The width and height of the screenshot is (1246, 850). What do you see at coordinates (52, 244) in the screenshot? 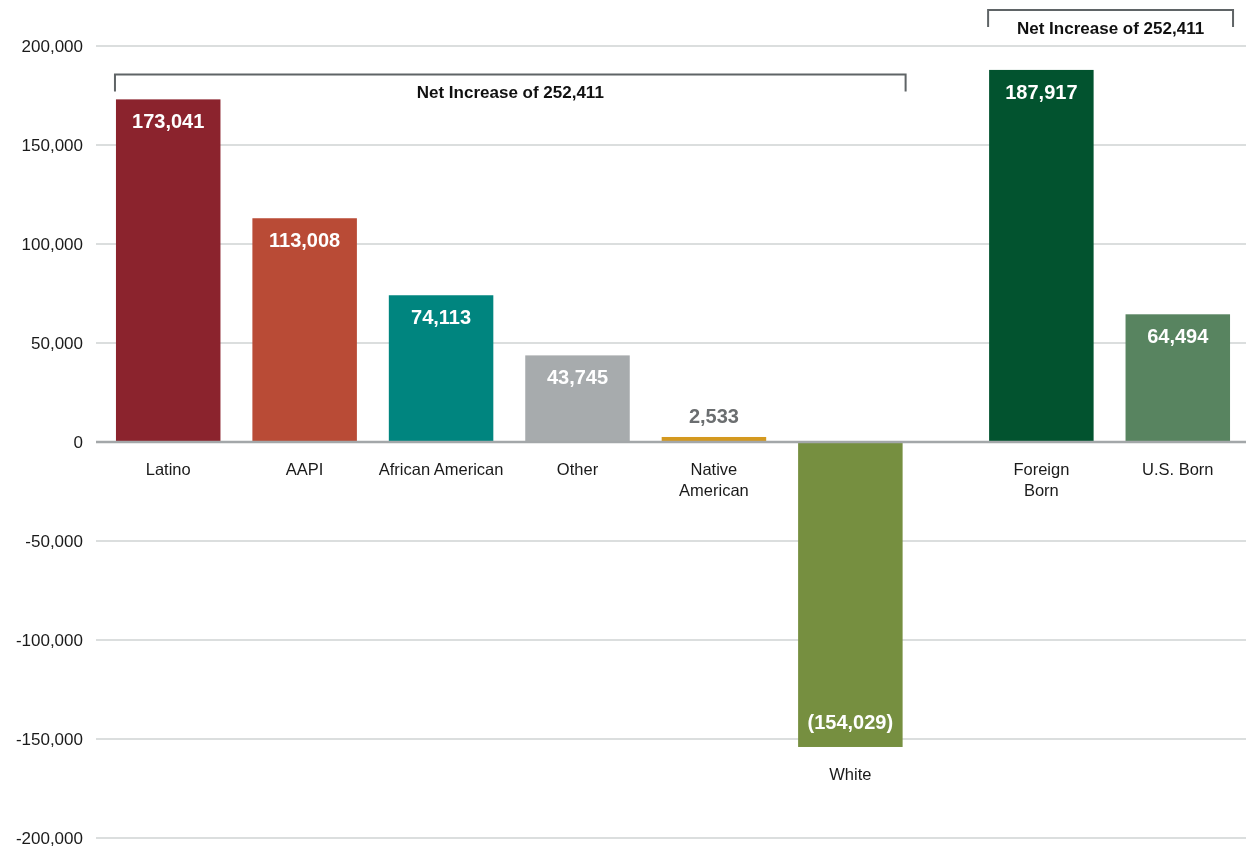
I see `y-tick-label: 100,000` at bounding box center [52, 244].